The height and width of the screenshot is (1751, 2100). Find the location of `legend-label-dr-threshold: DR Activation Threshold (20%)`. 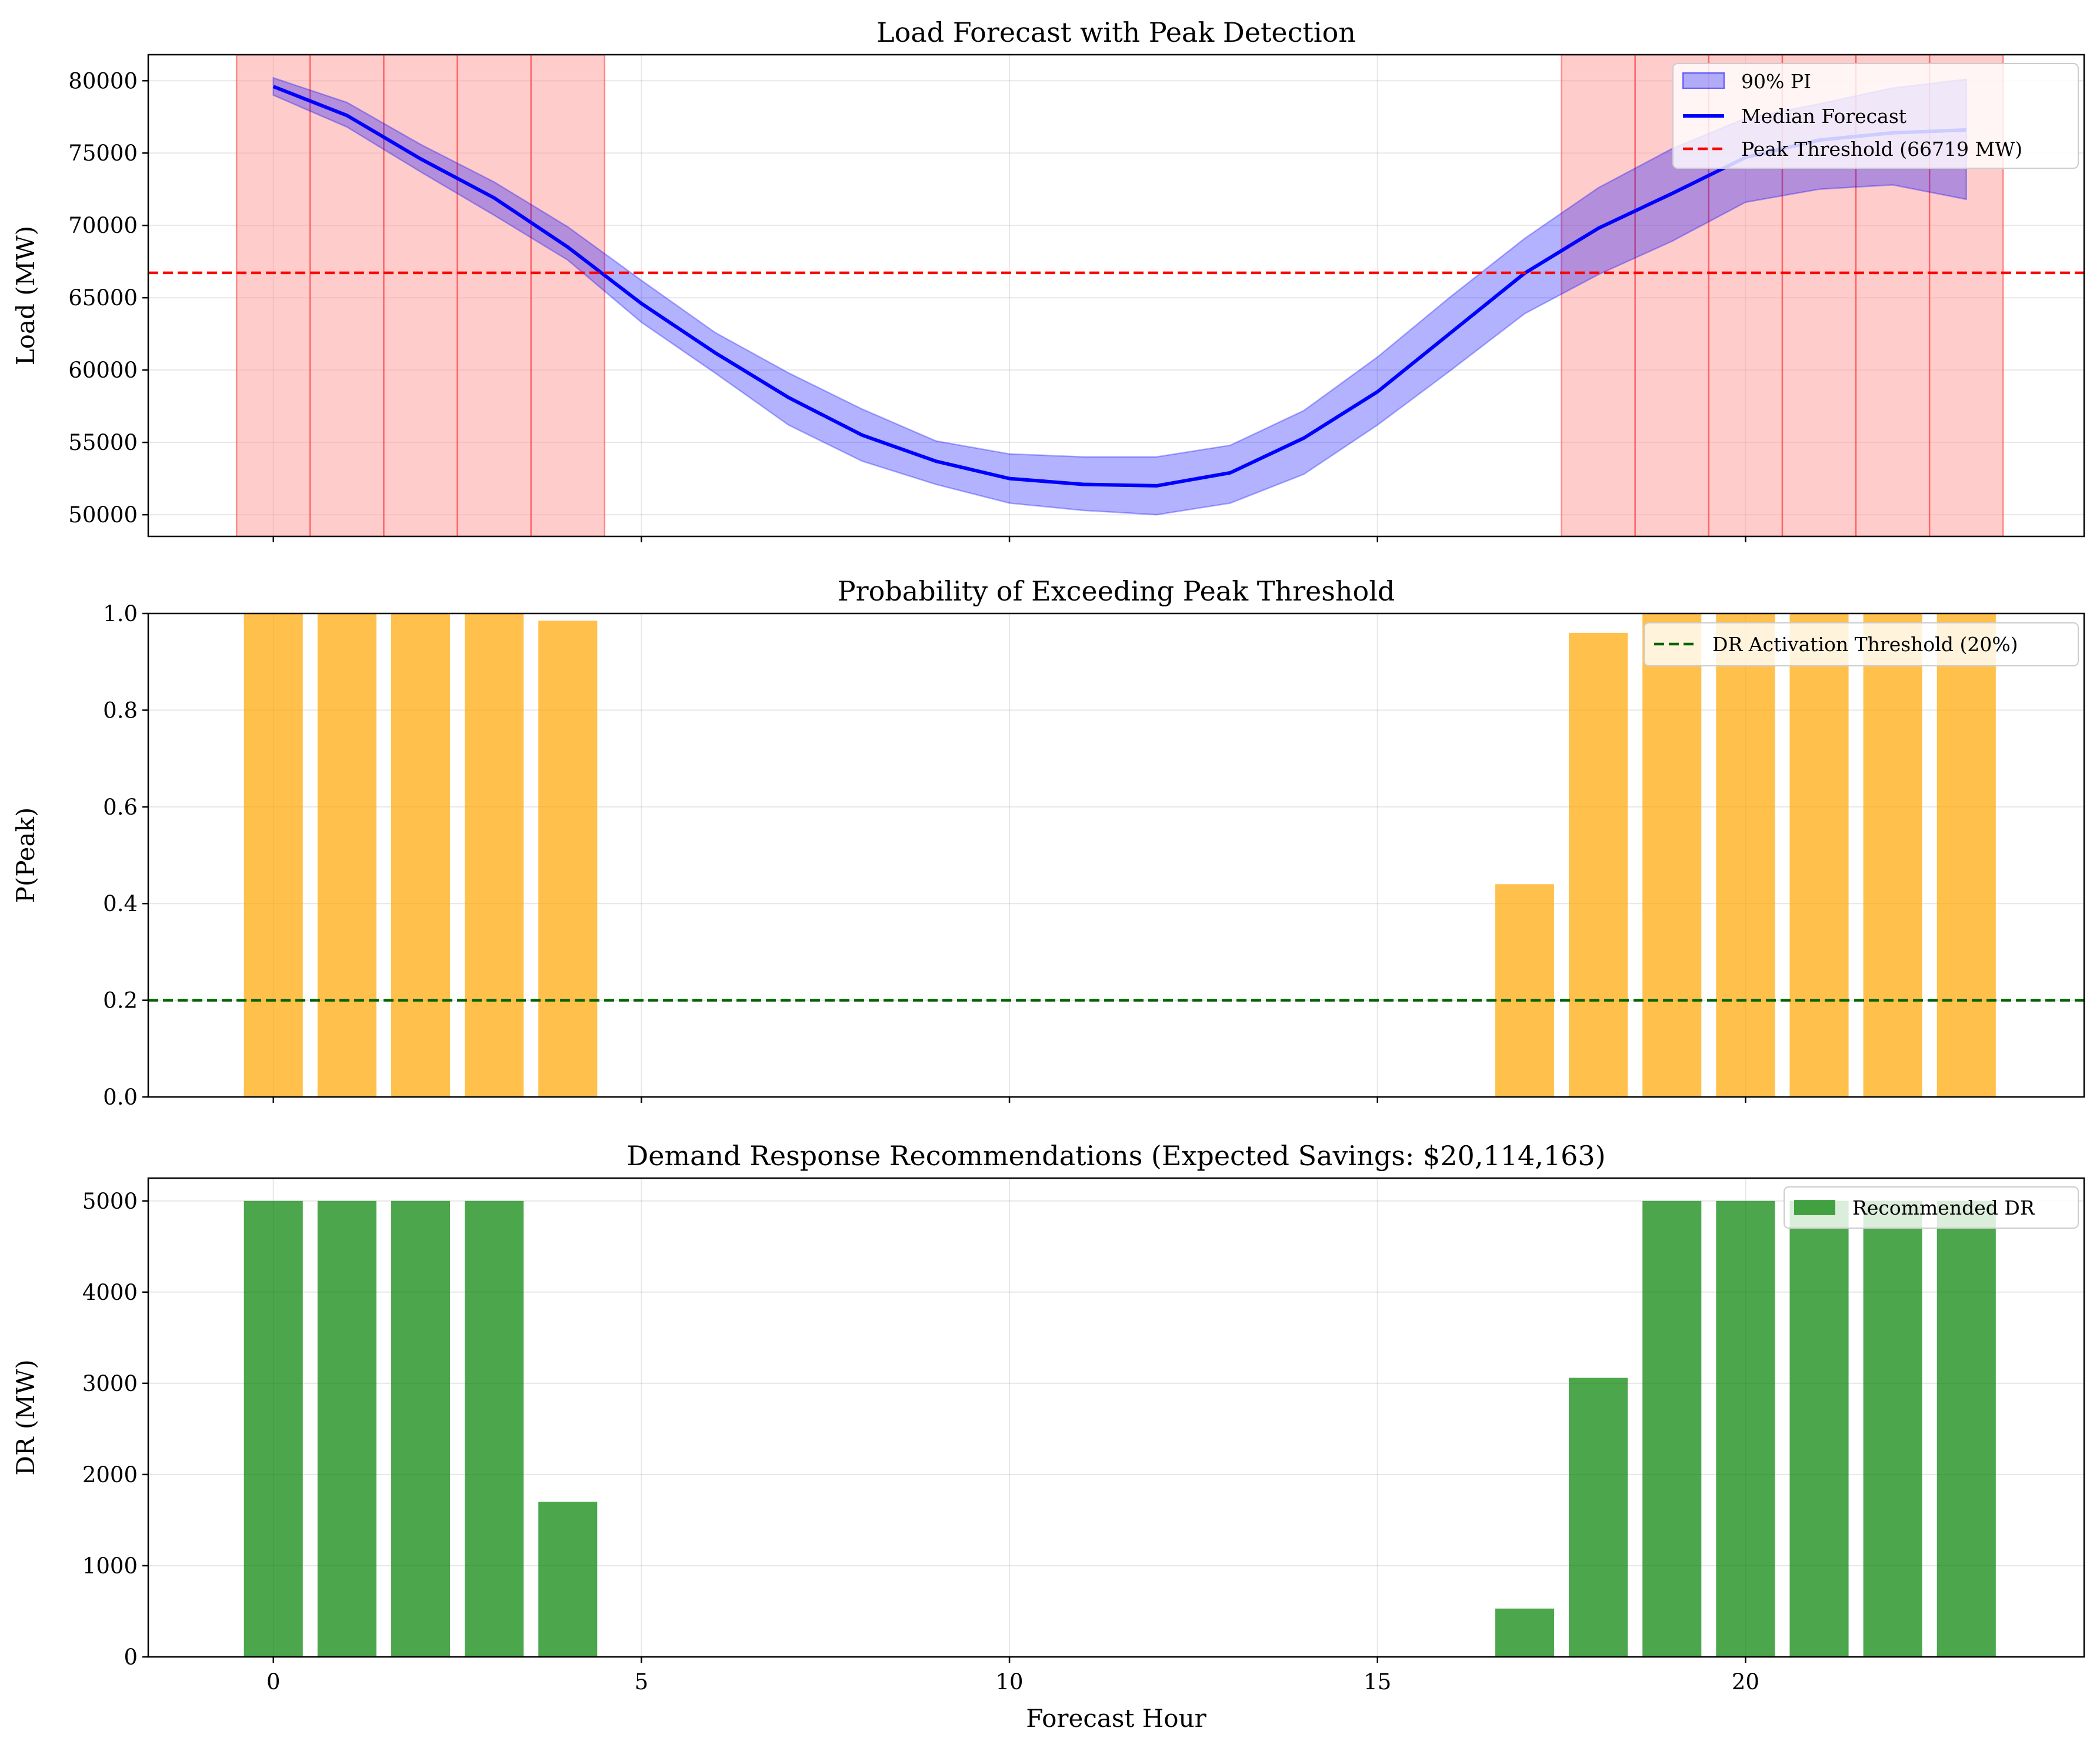

legend-label-dr-threshold: DR Activation Threshold (20%) is located at coordinates (1865, 644).